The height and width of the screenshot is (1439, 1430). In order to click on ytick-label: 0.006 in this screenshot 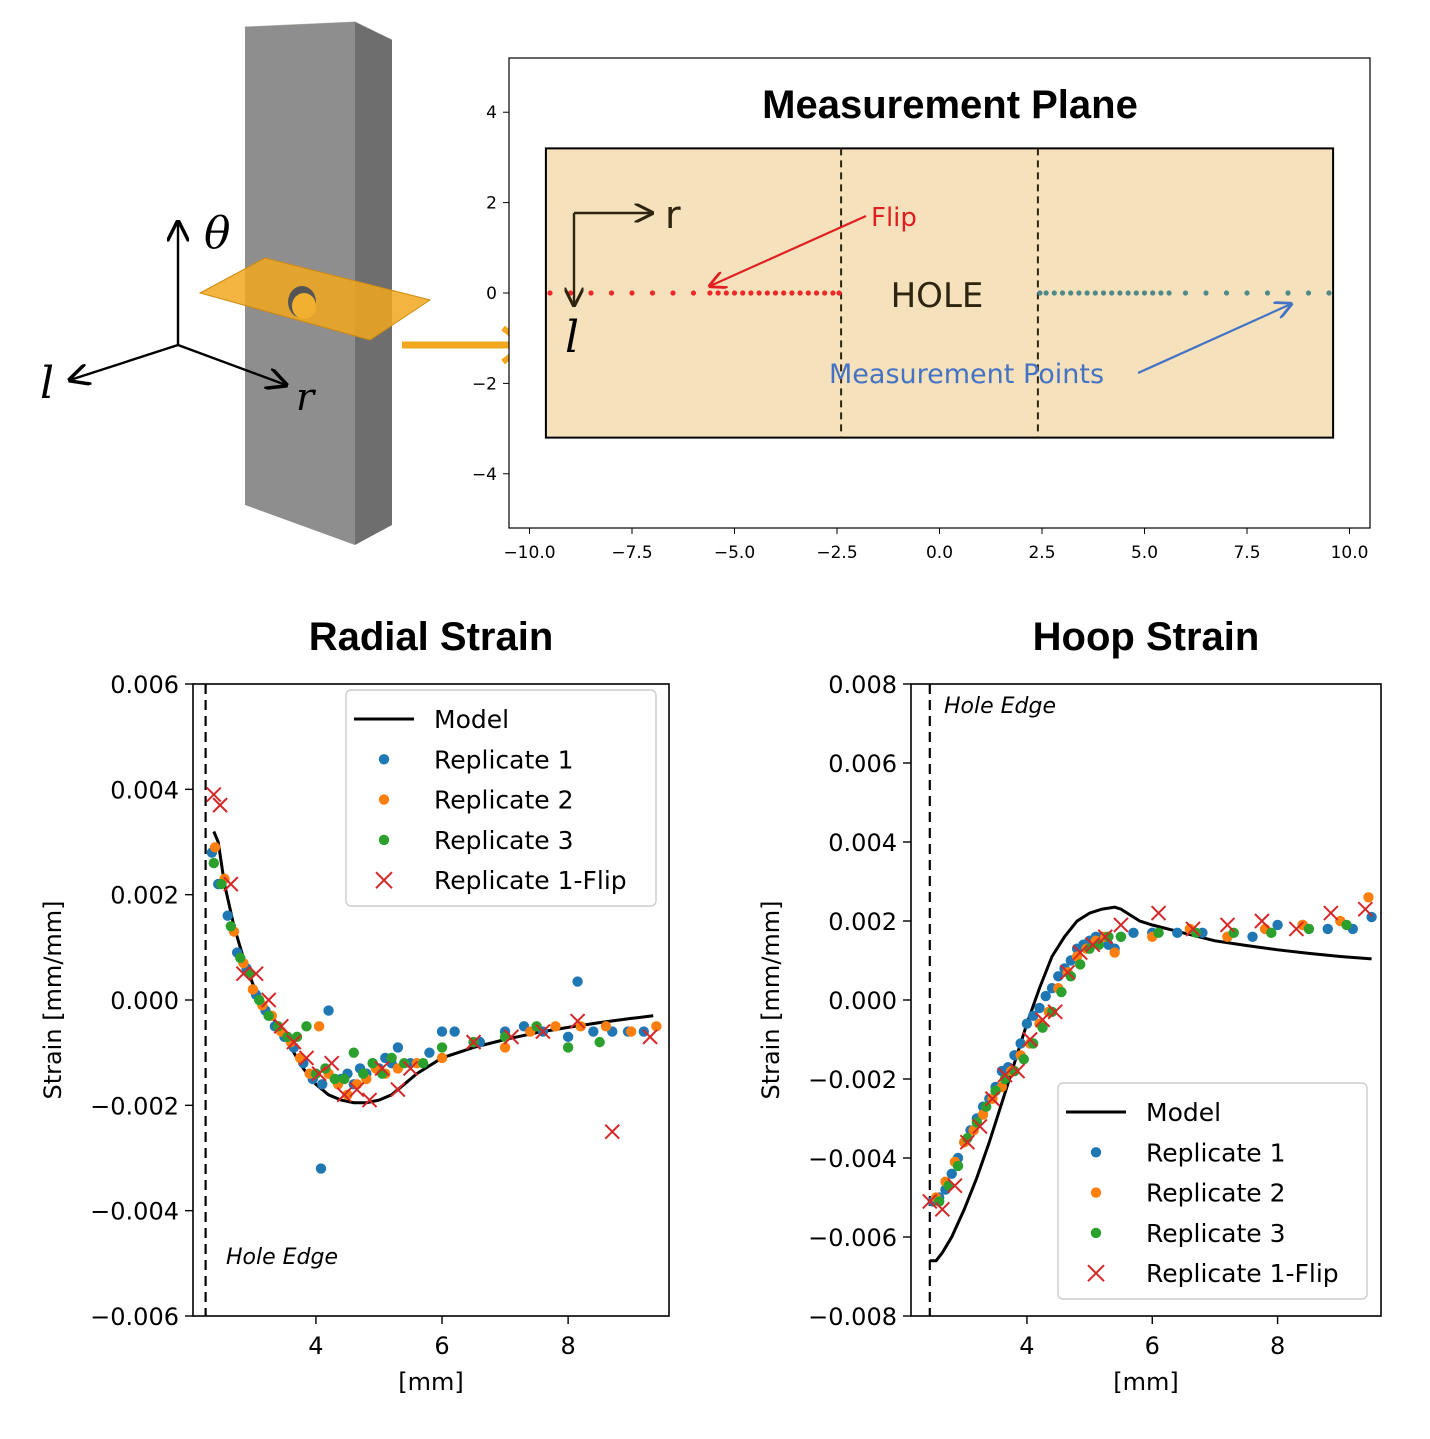, I will do `click(862, 764)`.